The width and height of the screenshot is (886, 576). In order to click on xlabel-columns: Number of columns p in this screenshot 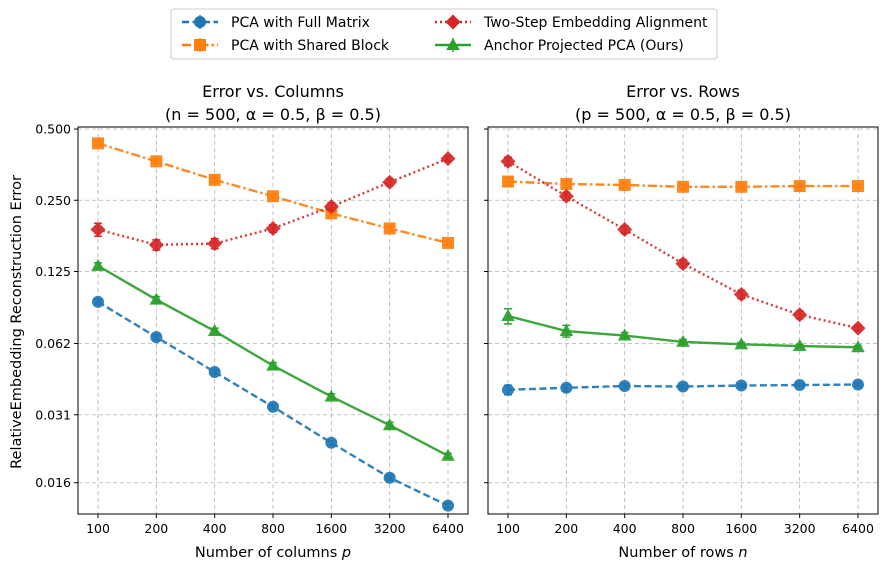, I will do `click(273, 553)`.